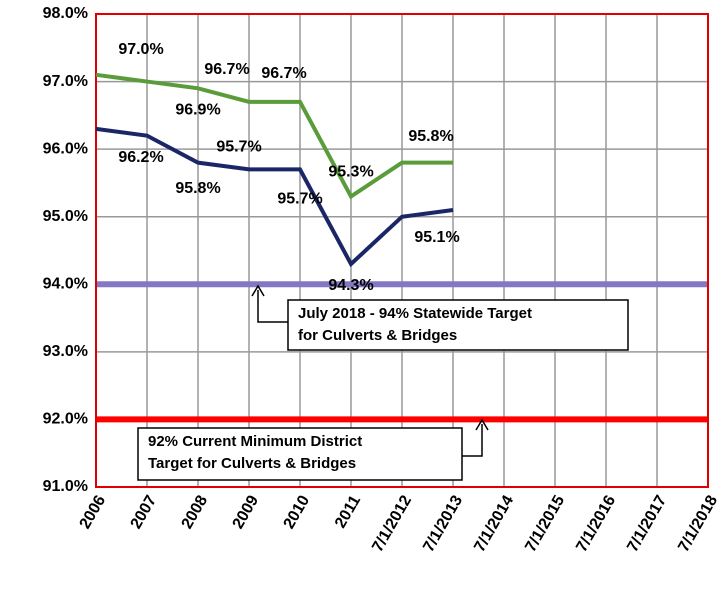 The height and width of the screenshot is (592, 719). Describe the element at coordinates (197, 110) in the screenshot. I see `data-label: 96.9%` at that location.